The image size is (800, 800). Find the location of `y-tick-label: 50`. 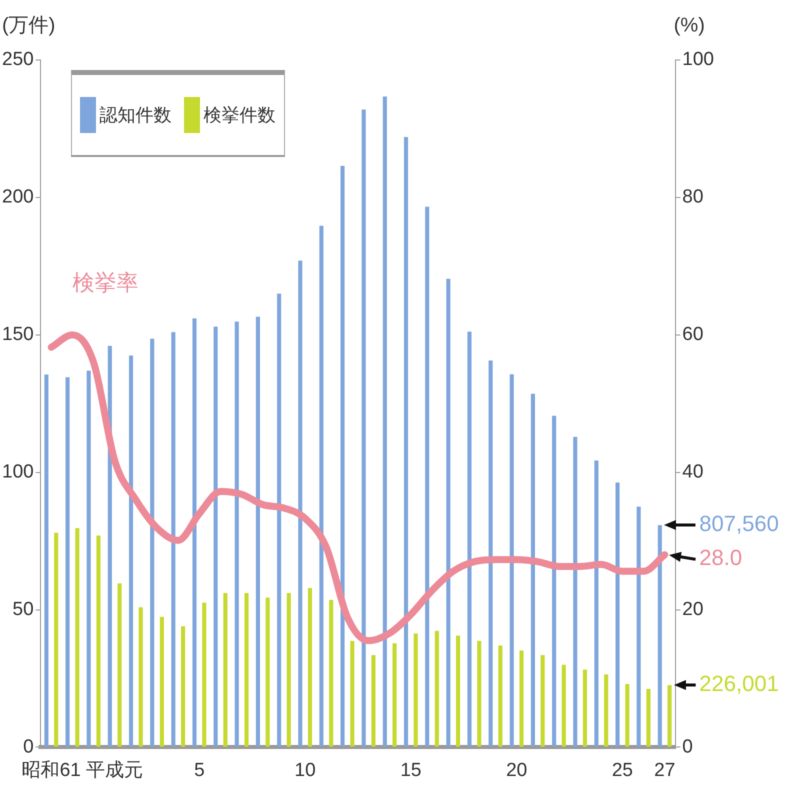

y-tick-label: 50 is located at coordinates (23, 609).